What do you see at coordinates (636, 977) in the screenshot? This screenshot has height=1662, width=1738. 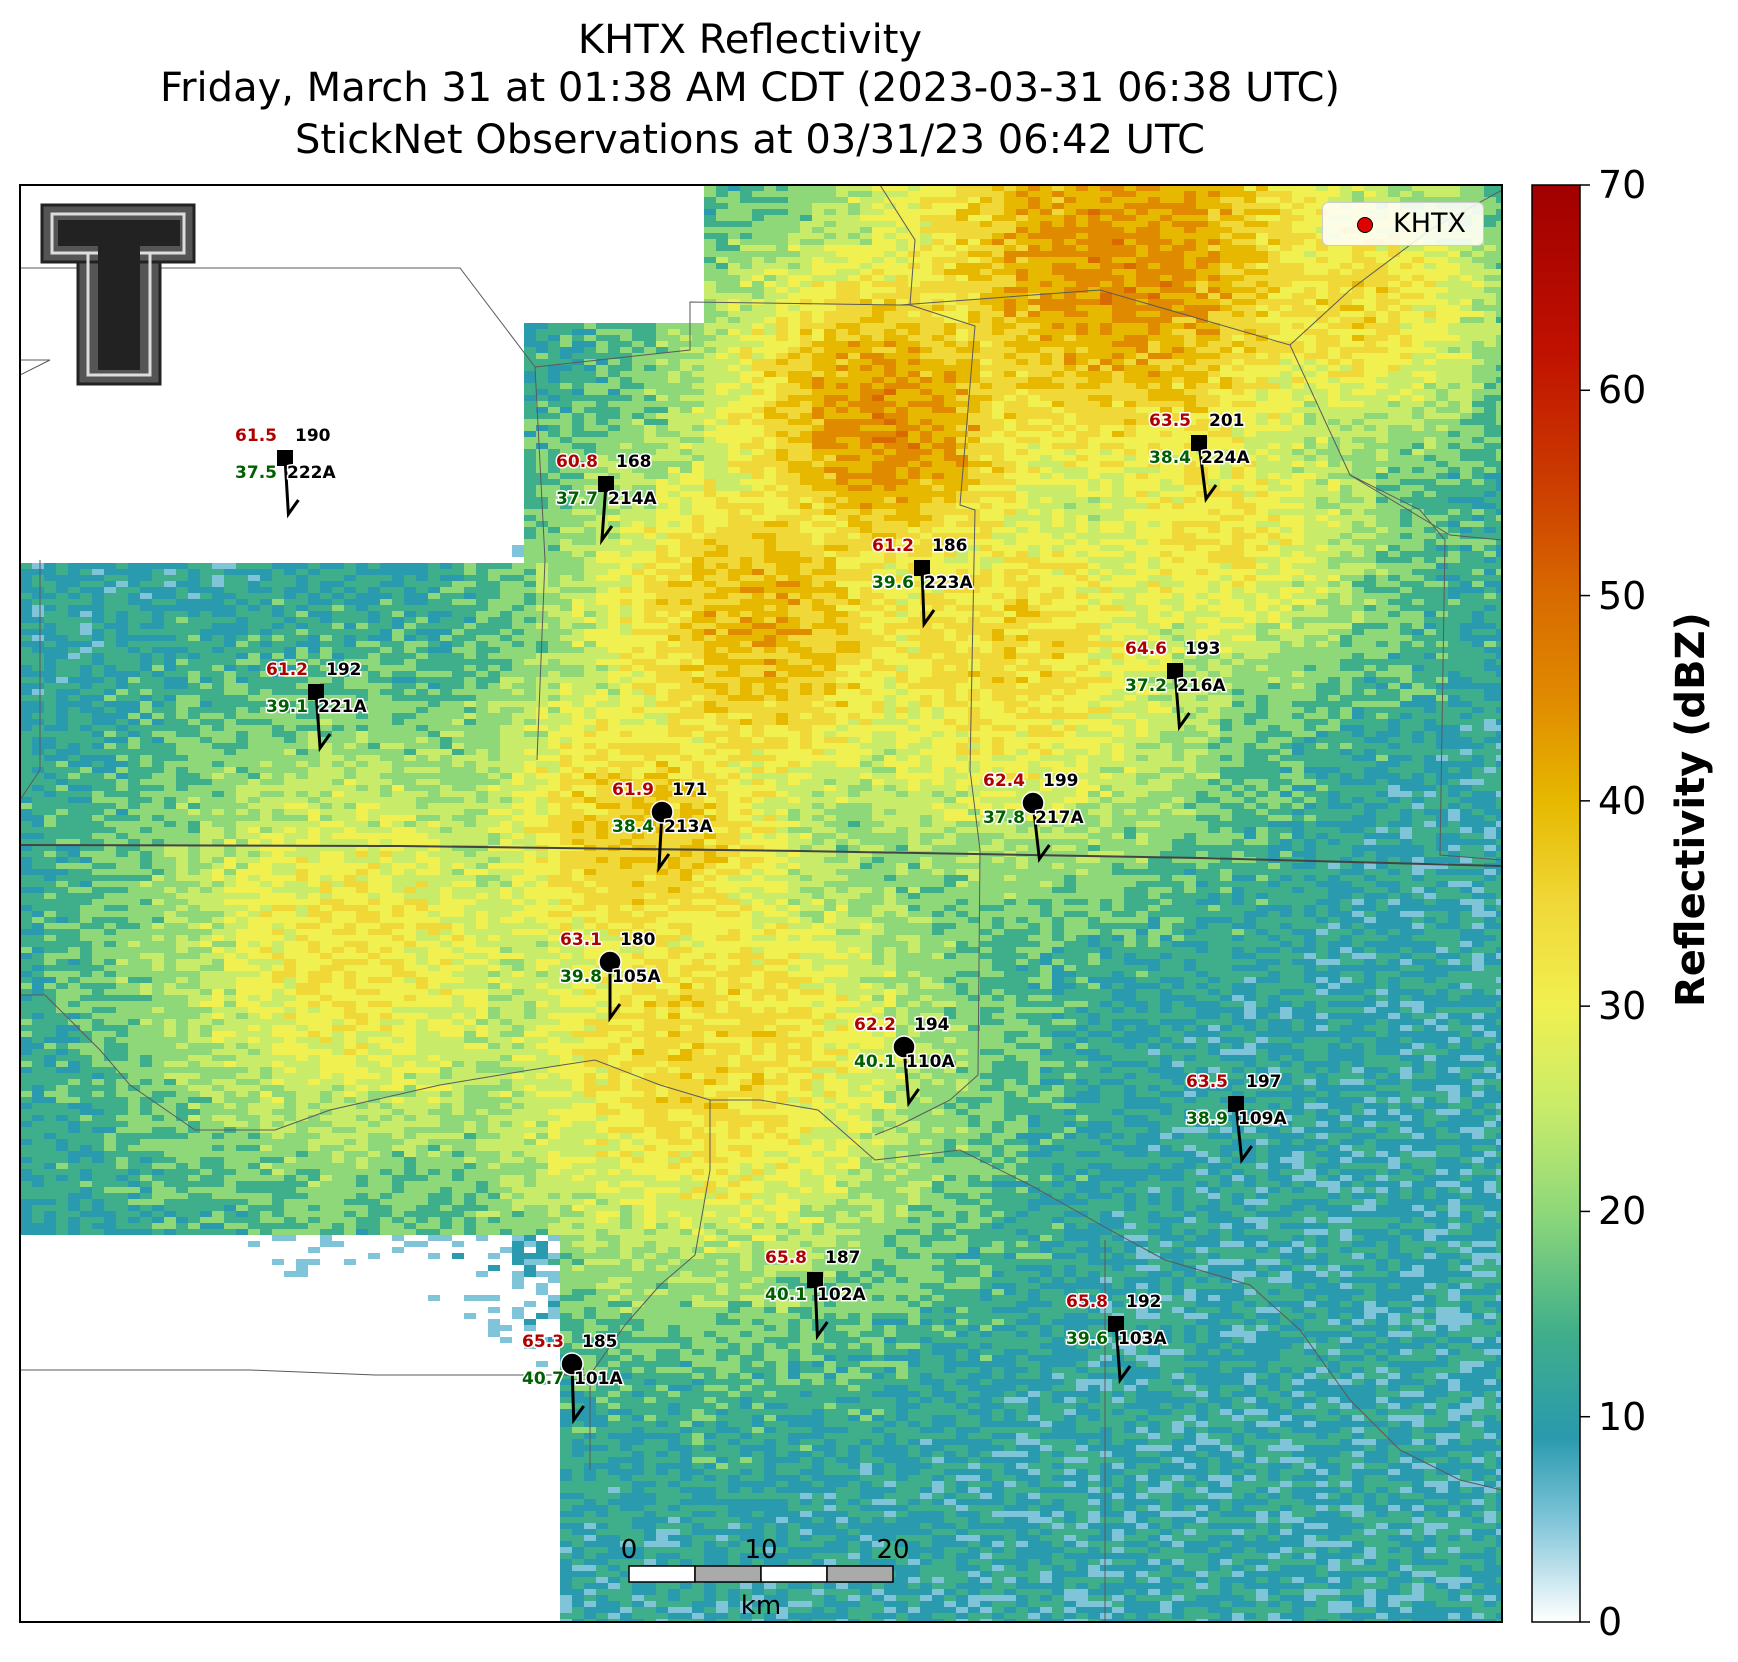 I see `station-id: 105A` at bounding box center [636, 977].